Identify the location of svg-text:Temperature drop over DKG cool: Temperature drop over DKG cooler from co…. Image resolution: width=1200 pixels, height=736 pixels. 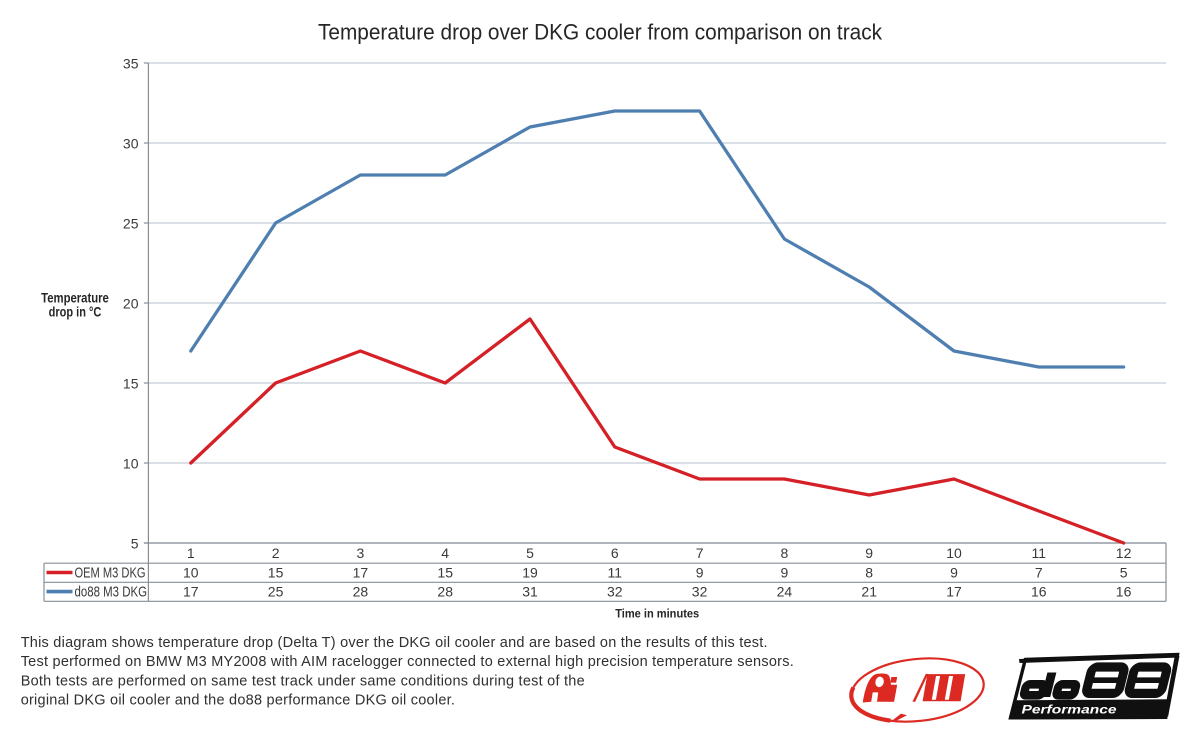
(600, 32).